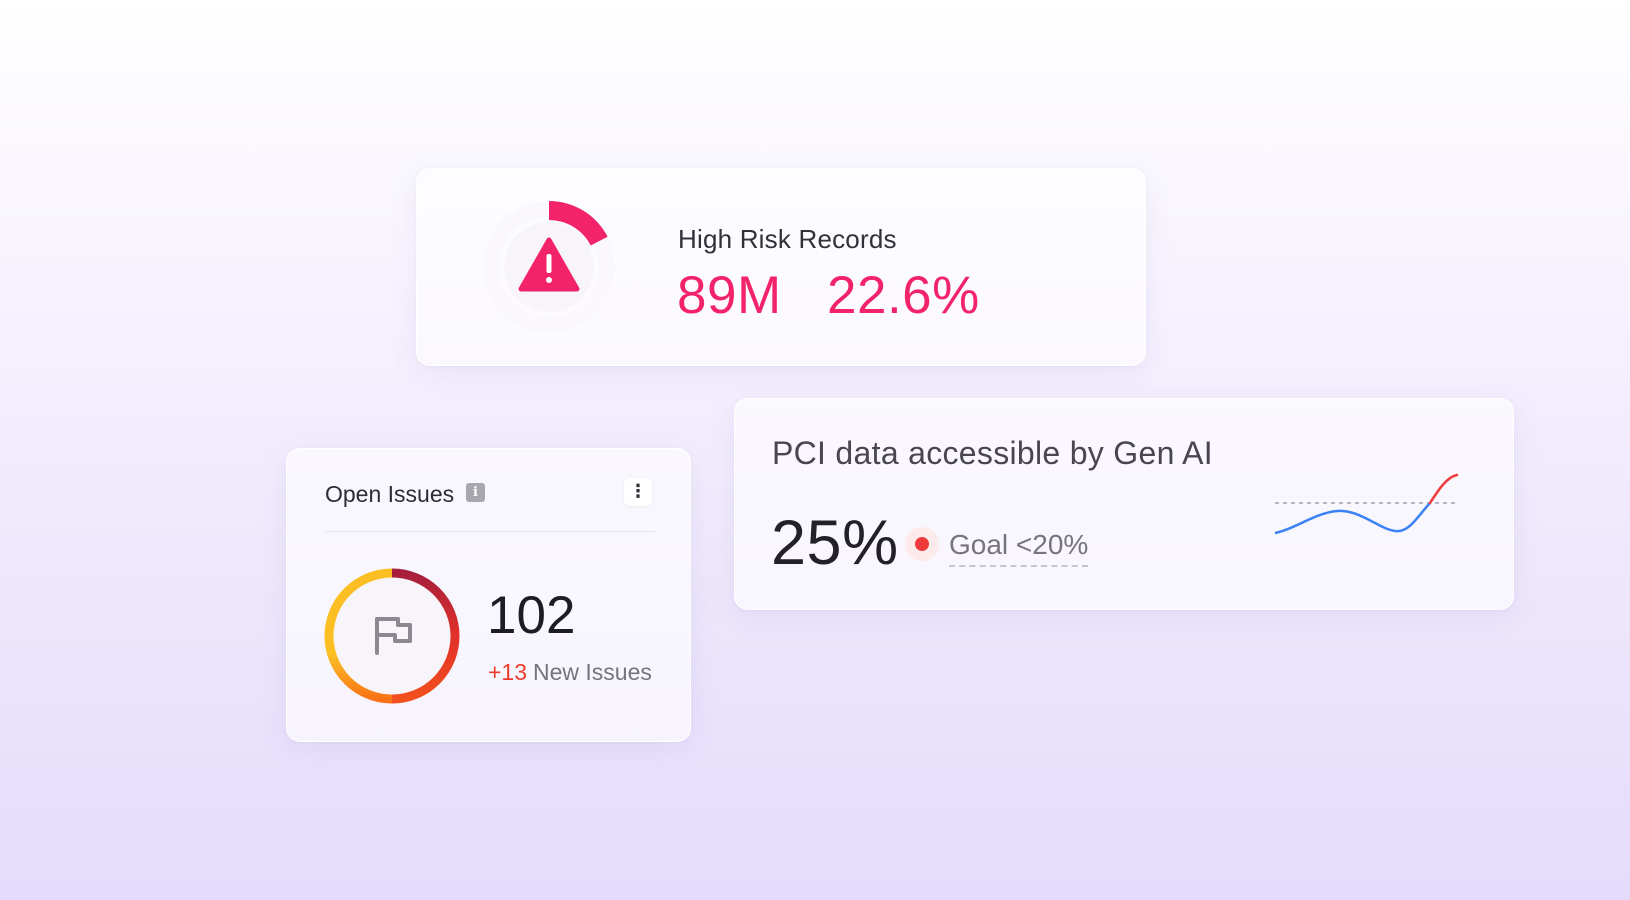 This screenshot has height=900, width=1630. What do you see at coordinates (787, 239) in the screenshot?
I see `risk-card-title: High Risk Records` at bounding box center [787, 239].